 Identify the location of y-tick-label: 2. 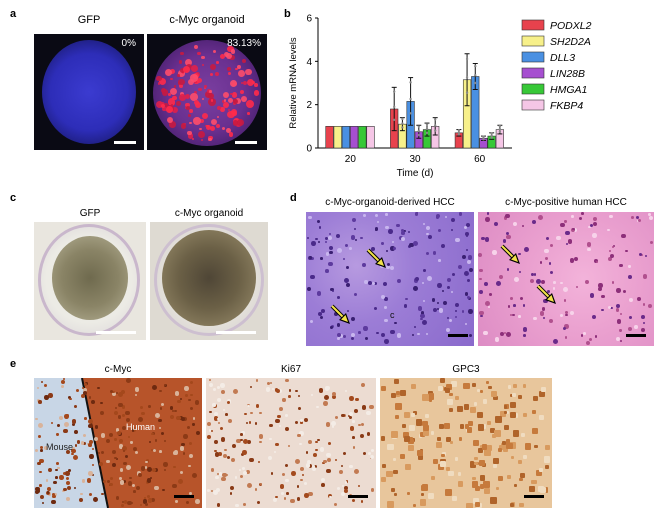
(309, 105).